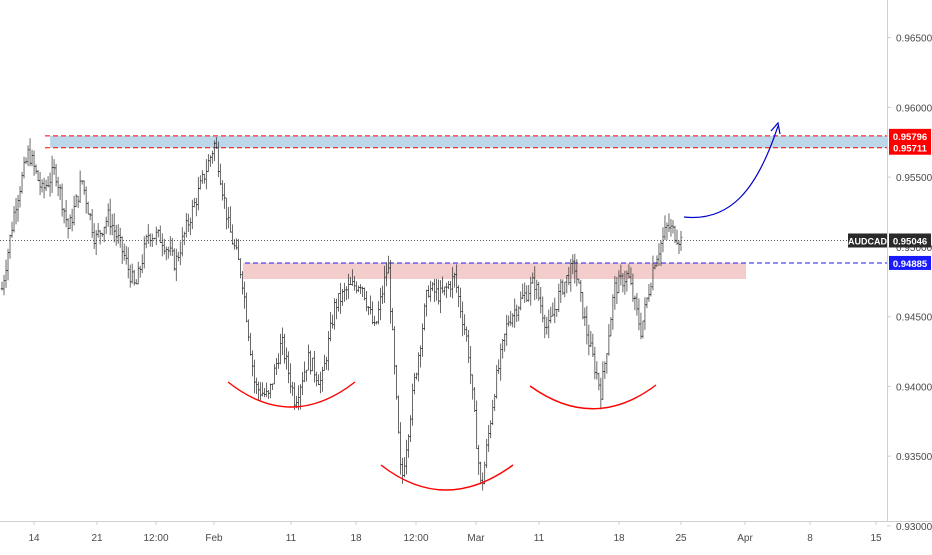 The width and height of the screenshot is (932, 555). What do you see at coordinates (810, 538) in the screenshot?
I see `time-tick-label: 8` at bounding box center [810, 538].